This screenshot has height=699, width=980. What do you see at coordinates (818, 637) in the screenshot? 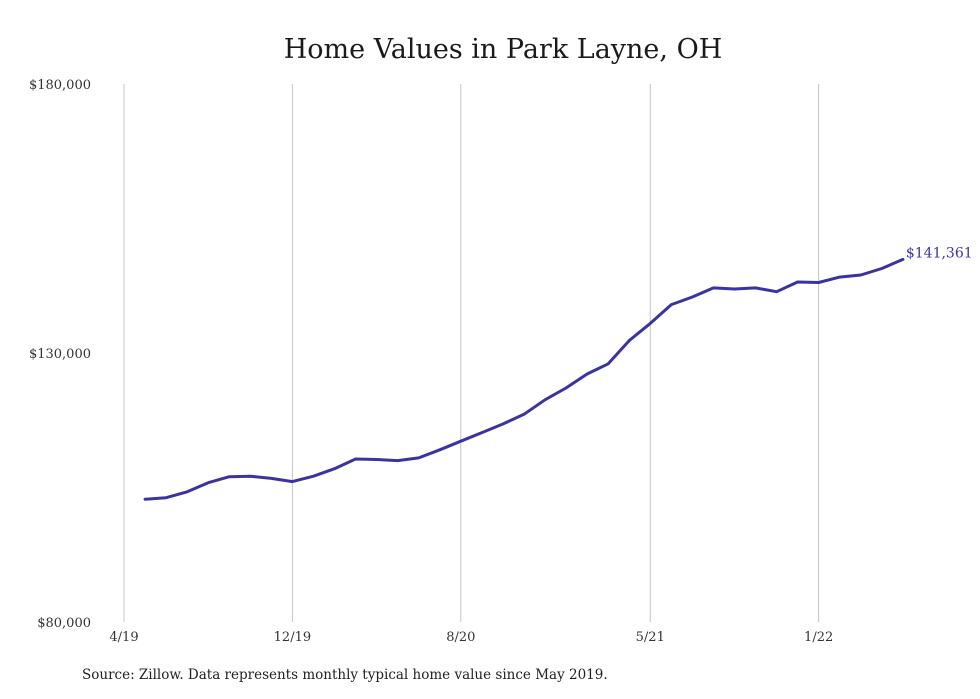
I see `x-tick-label: 1/22` at bounding box center [818, 637].